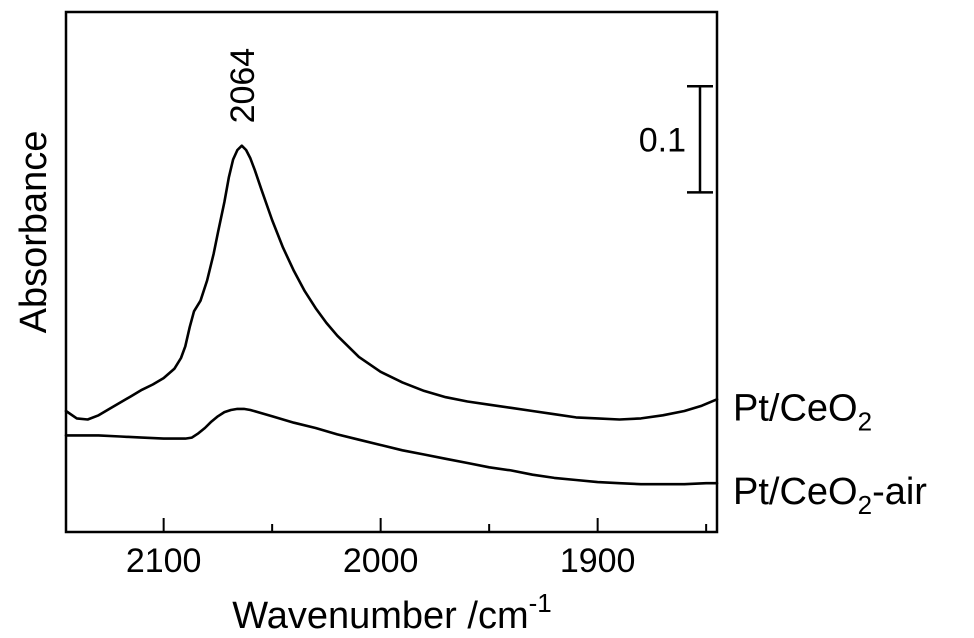 The width and height of the screenshot is (974, 638). I want to click on series-label-pt-ceo2-air: Pt/CeO2-air, so click(830, 495).